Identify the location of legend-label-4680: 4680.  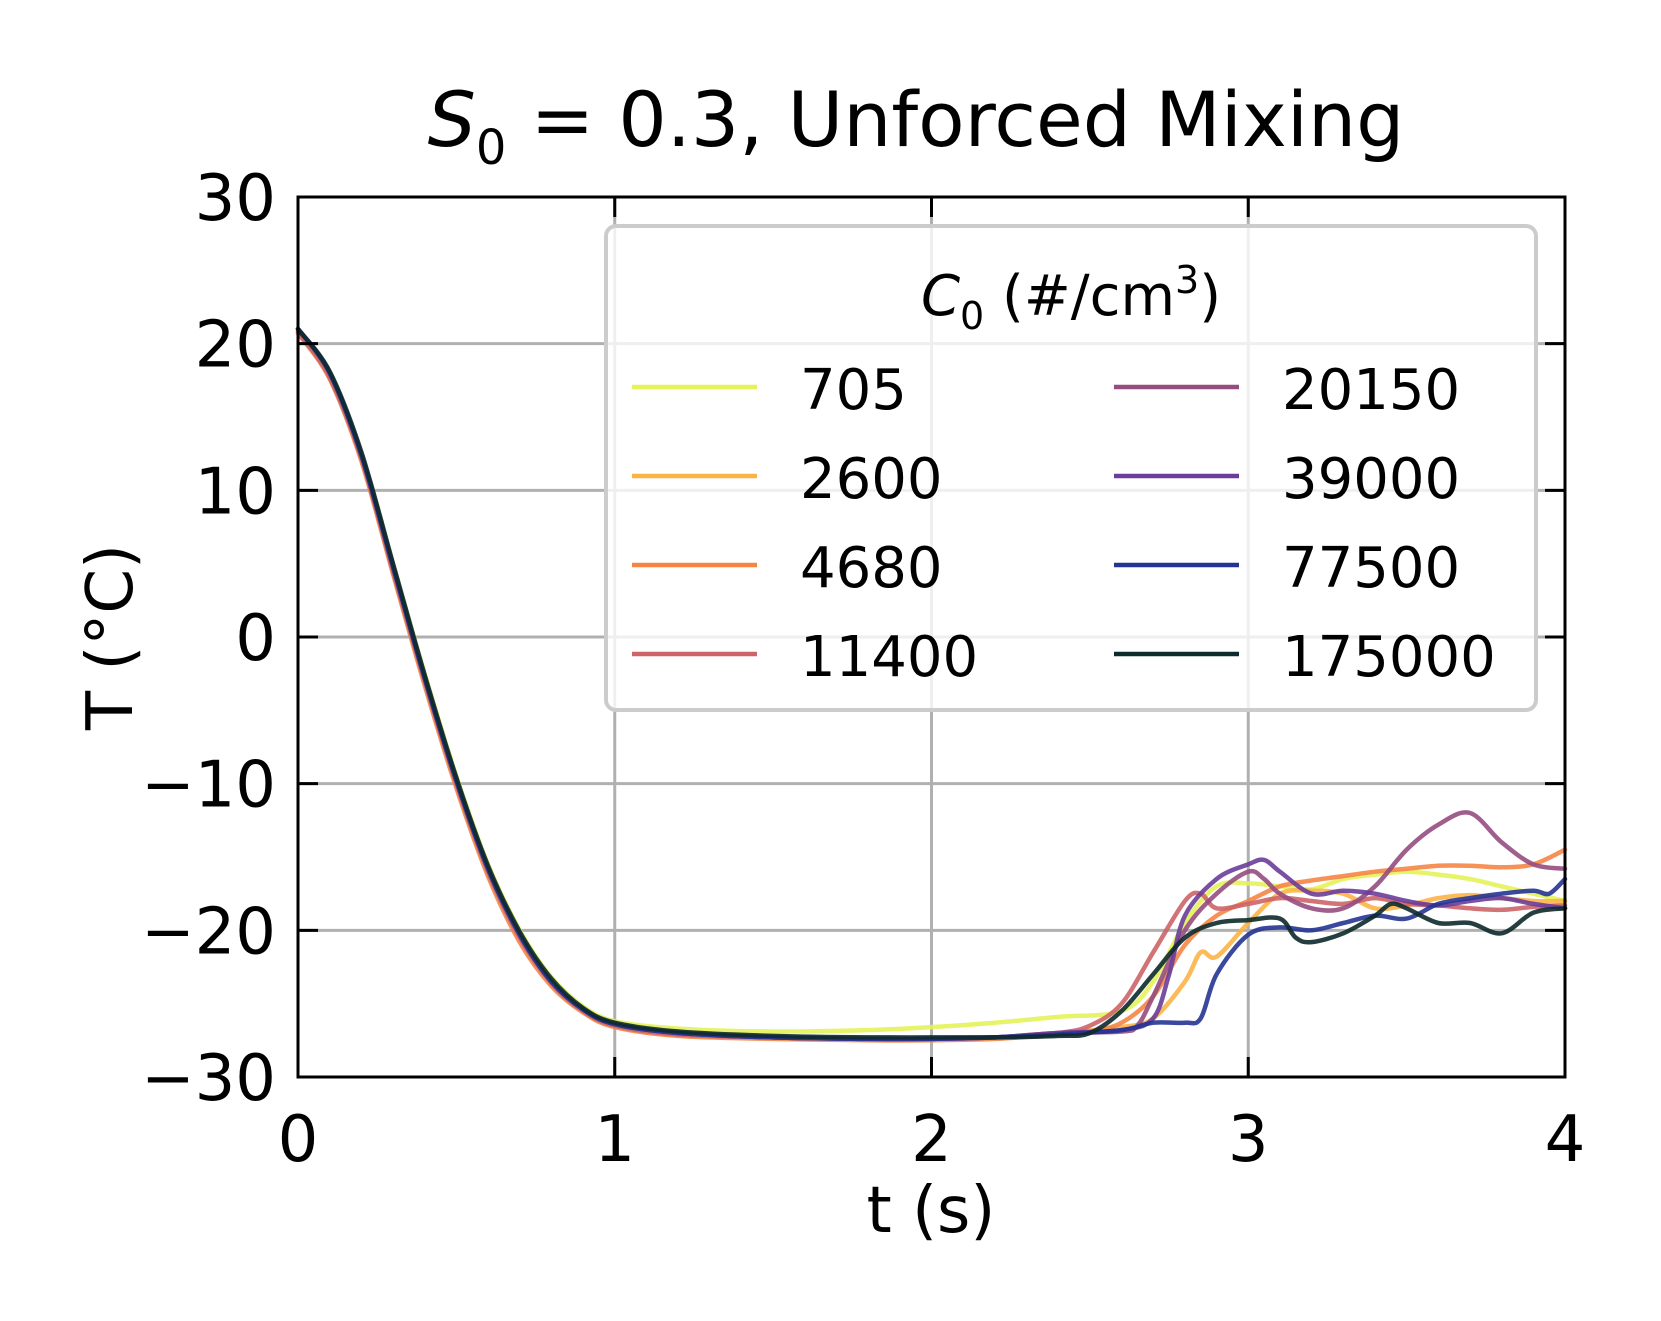
(871, 568).